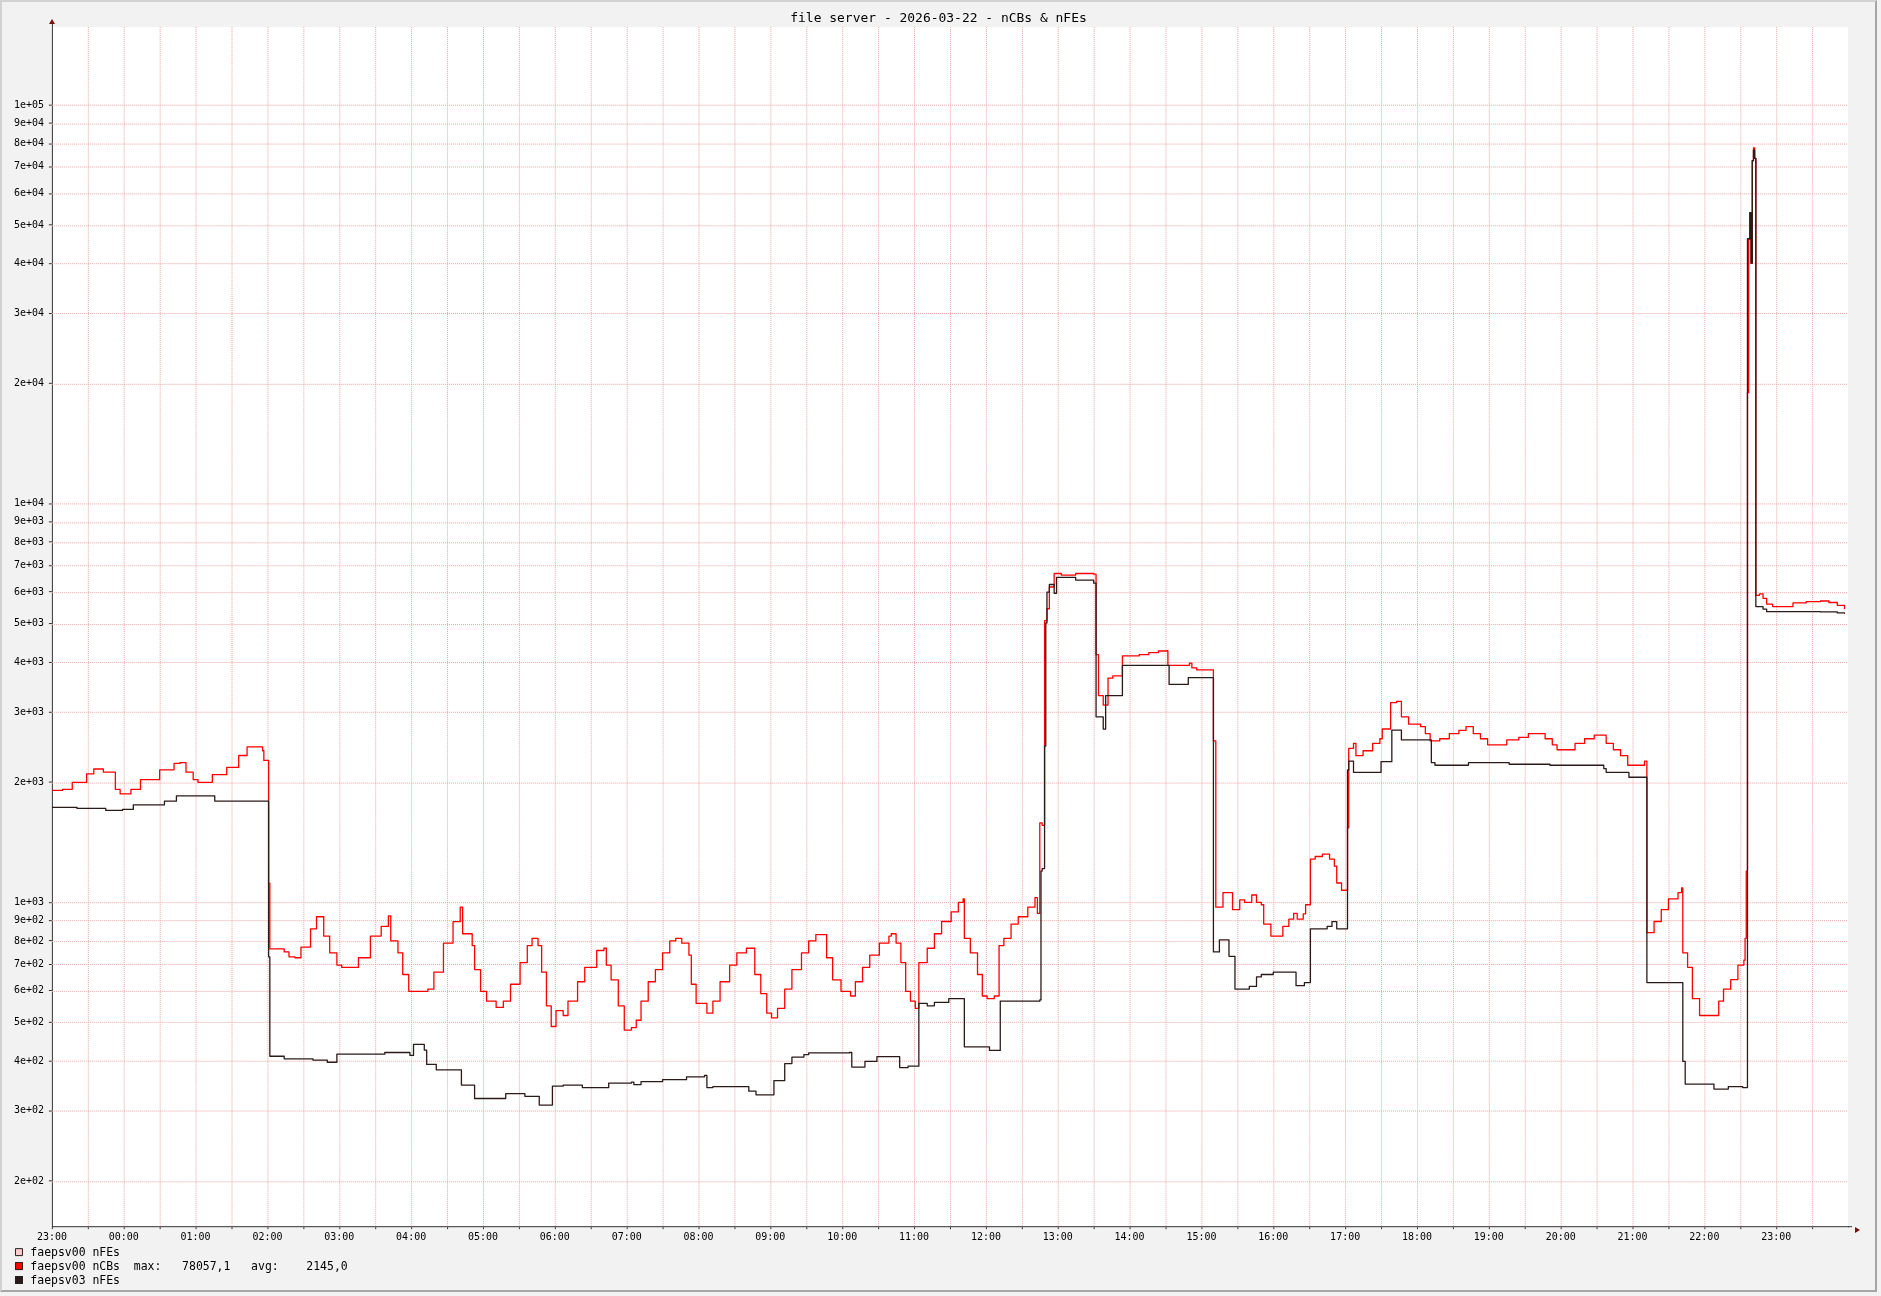 The height and width of the screenshot is (1296, 1881). What do you see at coordinates (1201, 1236) in the screenshot?
I see `x-tick-label: 15:00` at bounding box center [1201, 1236].